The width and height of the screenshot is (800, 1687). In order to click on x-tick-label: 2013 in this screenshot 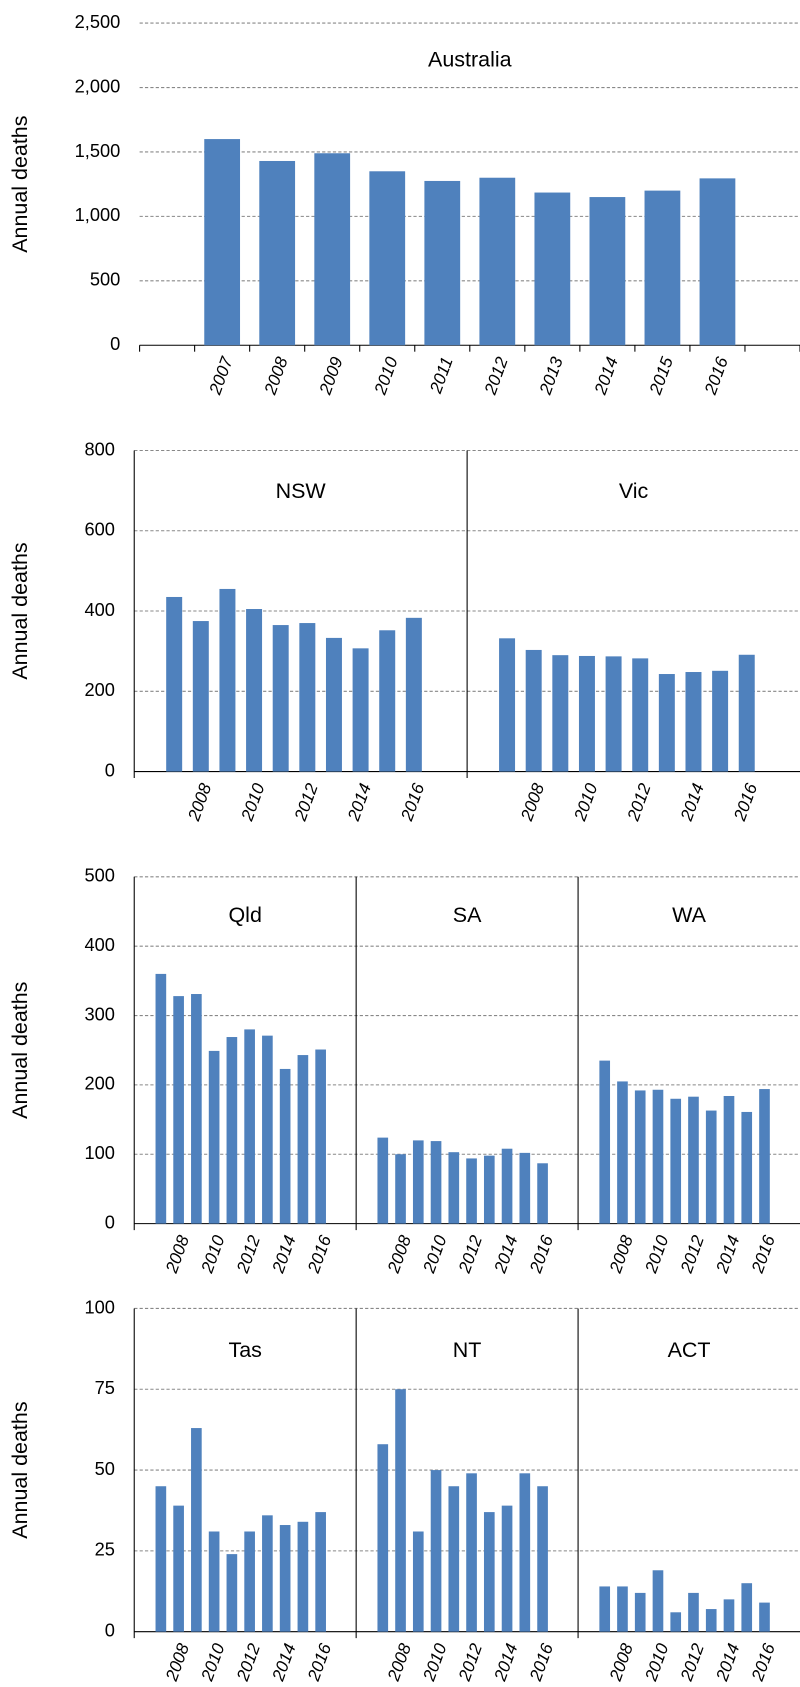, I will do `click(551, 376)`.